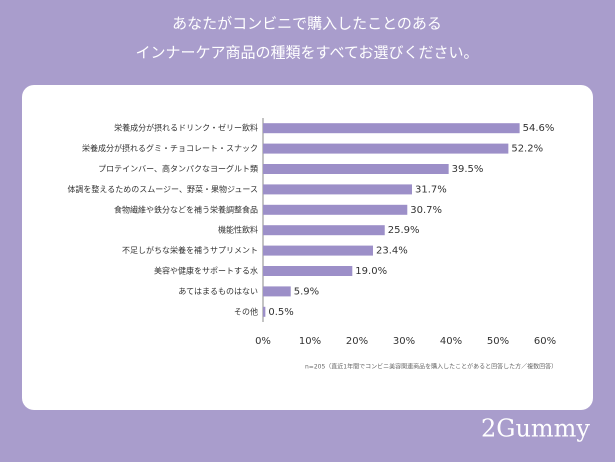  I want to click on y-tick-label: 食物繊維や鉄分などを補う栄養調整食品, so click(186, 209).